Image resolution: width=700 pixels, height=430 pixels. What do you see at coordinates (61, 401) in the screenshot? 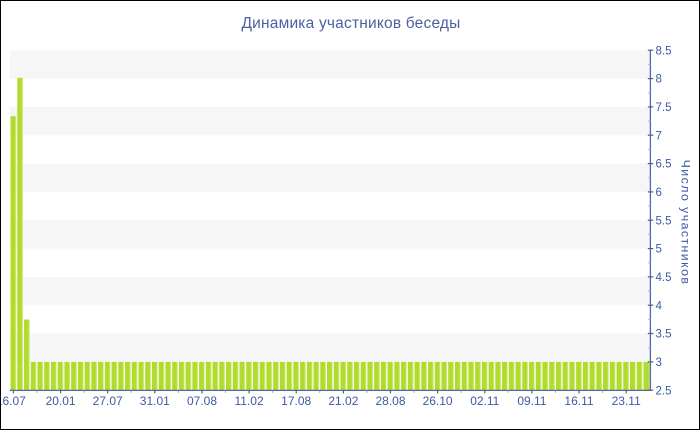
I see `svg-text: 20.01` at bounding box center [61, 401].